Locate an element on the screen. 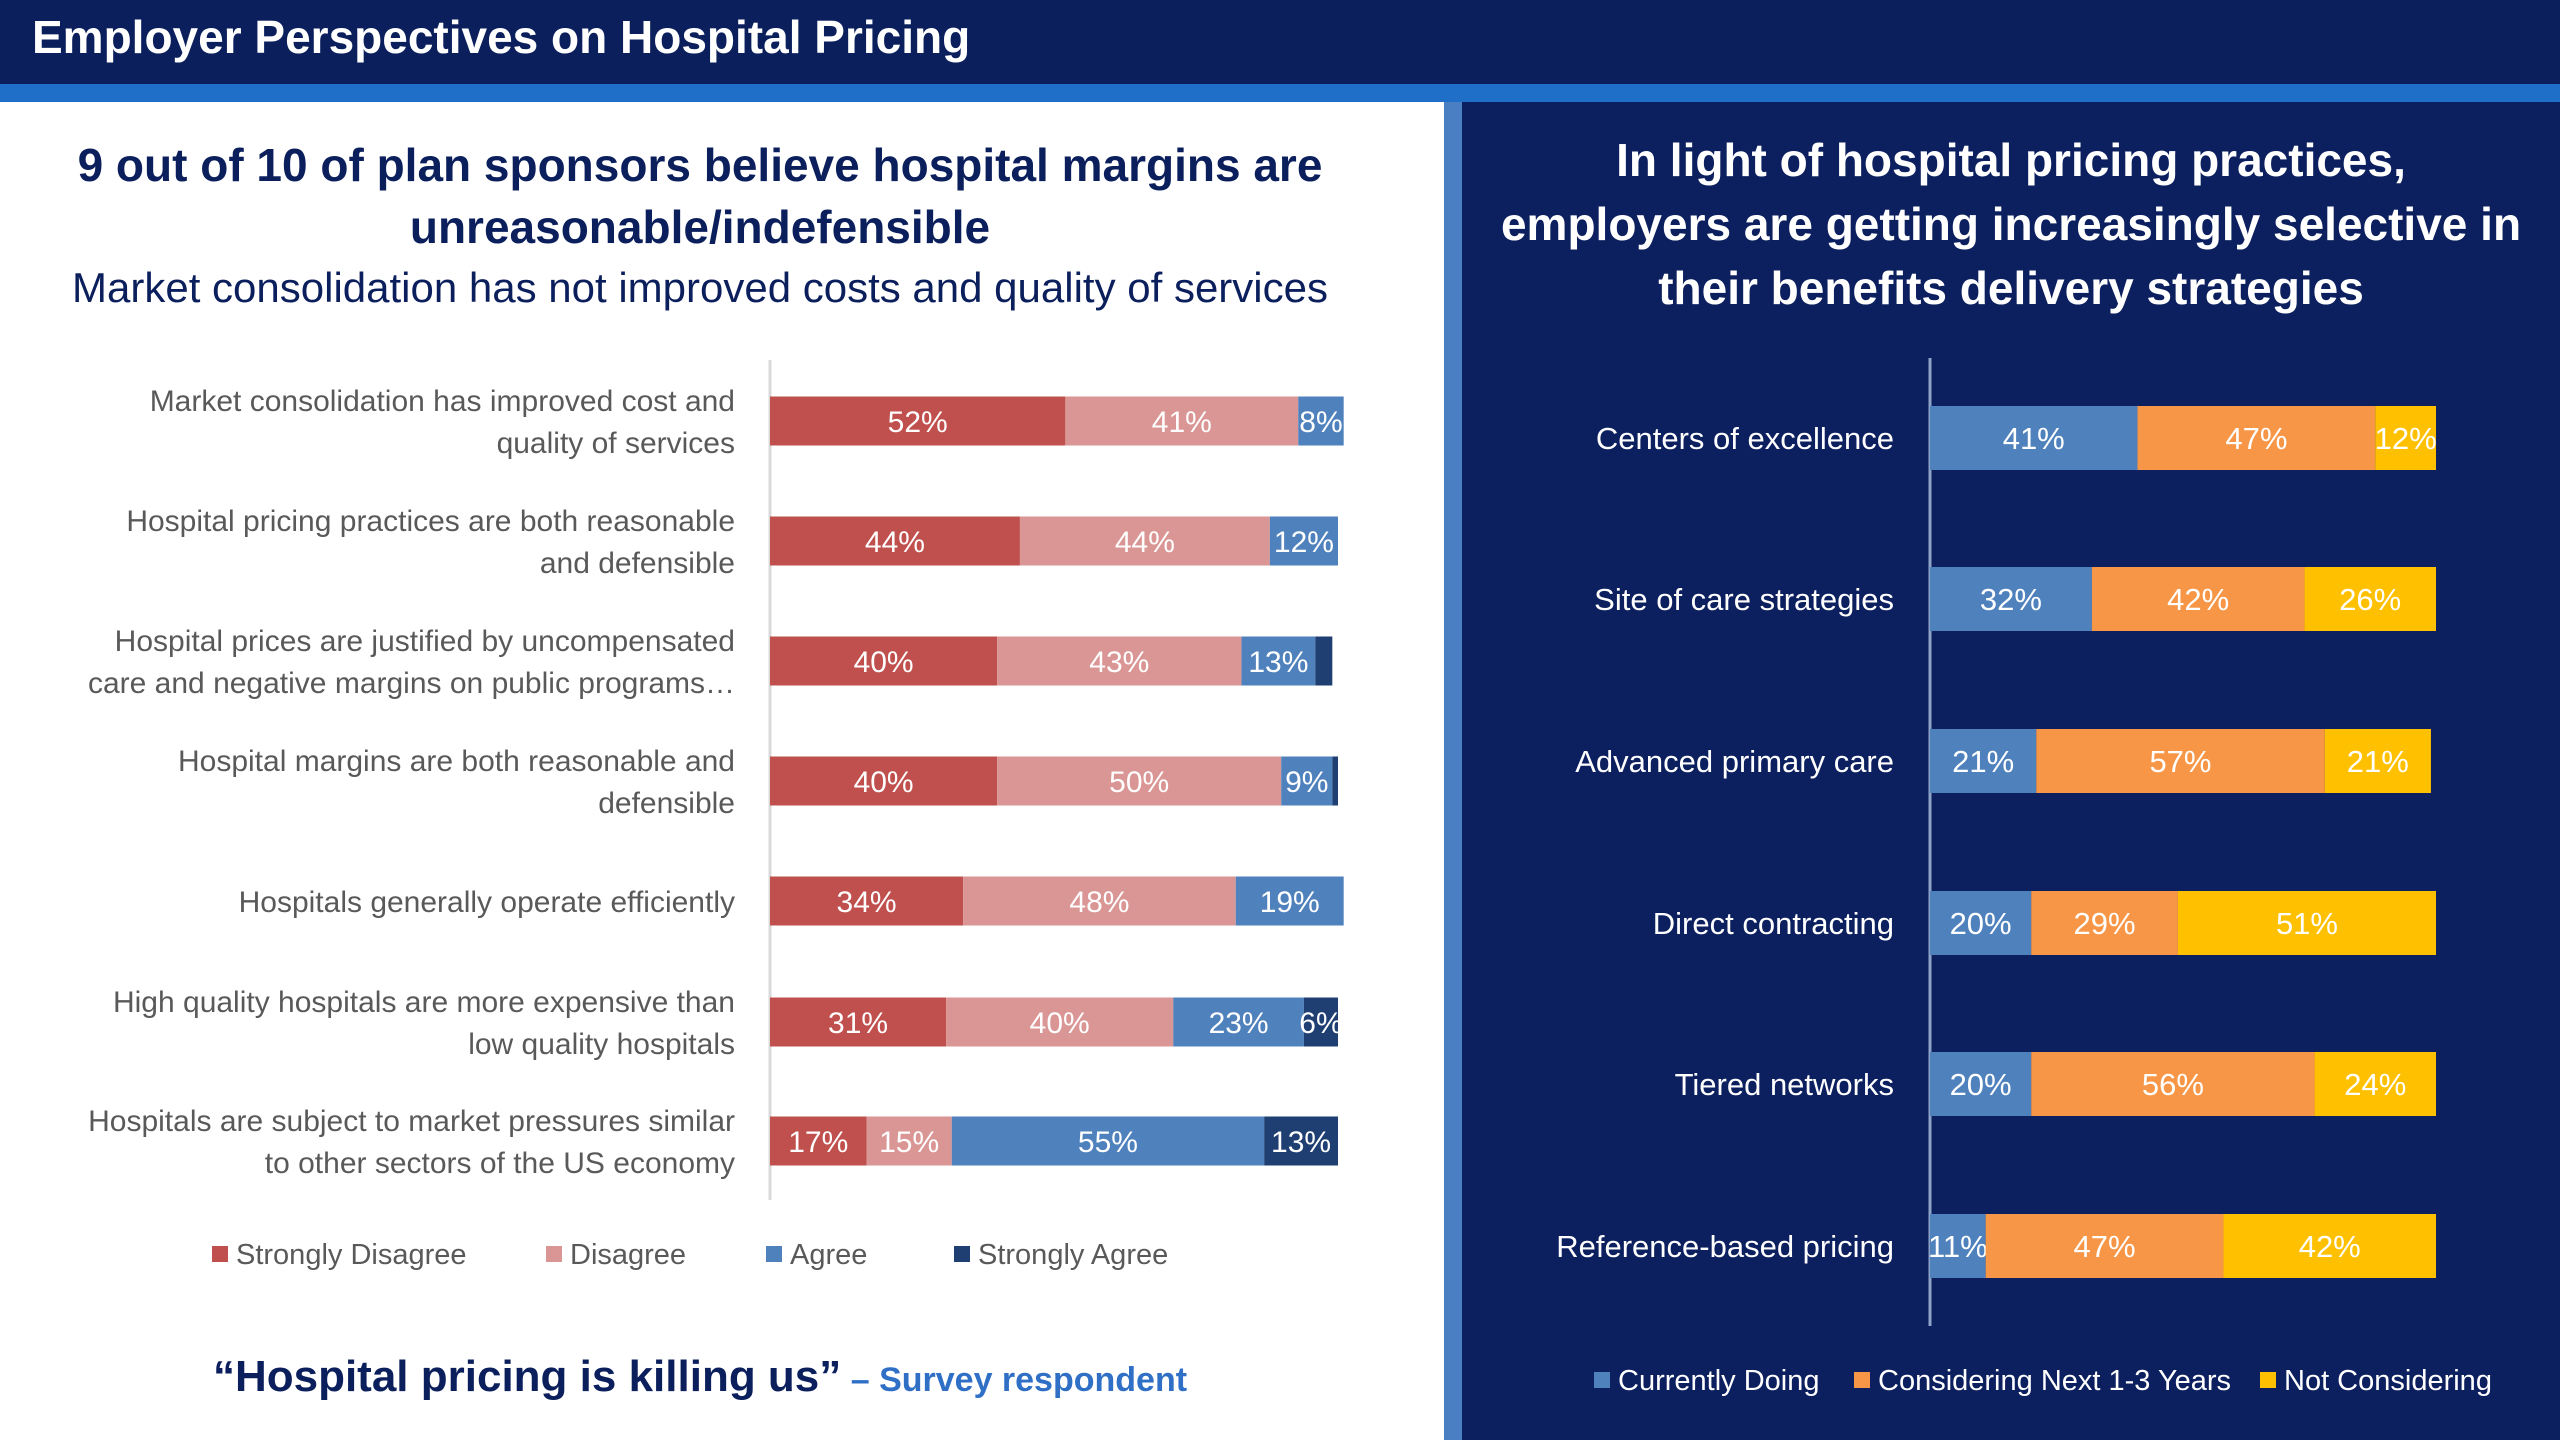 This screenshot has width=2560, height=1440. data-label: 43% is located at coordinates (1119, 662).